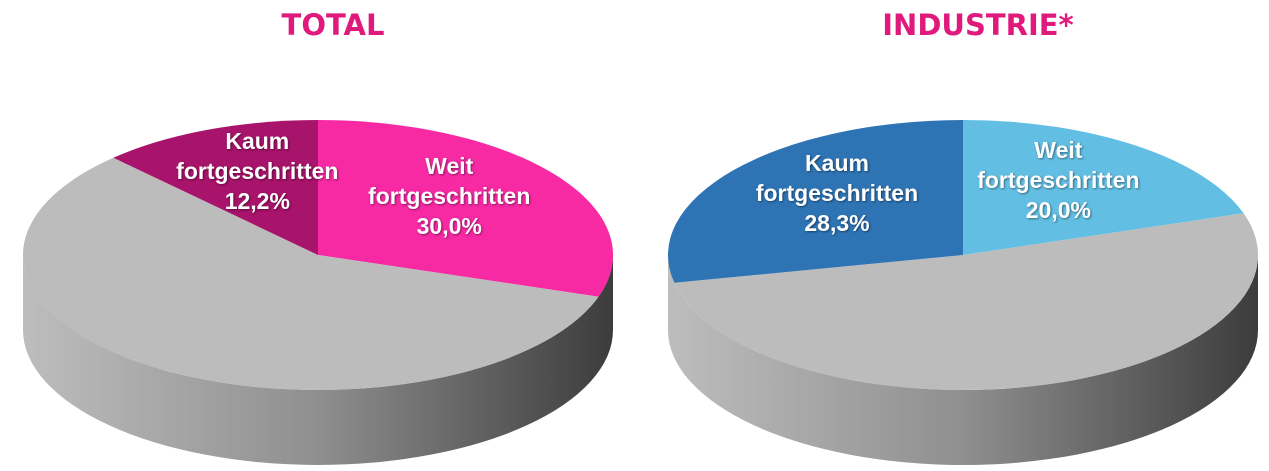 This screenshot has width=1269, height=471. Describe the element at coordinates (333, 25) in the screenshot. I see `chart-title: TOTAL` at that location.